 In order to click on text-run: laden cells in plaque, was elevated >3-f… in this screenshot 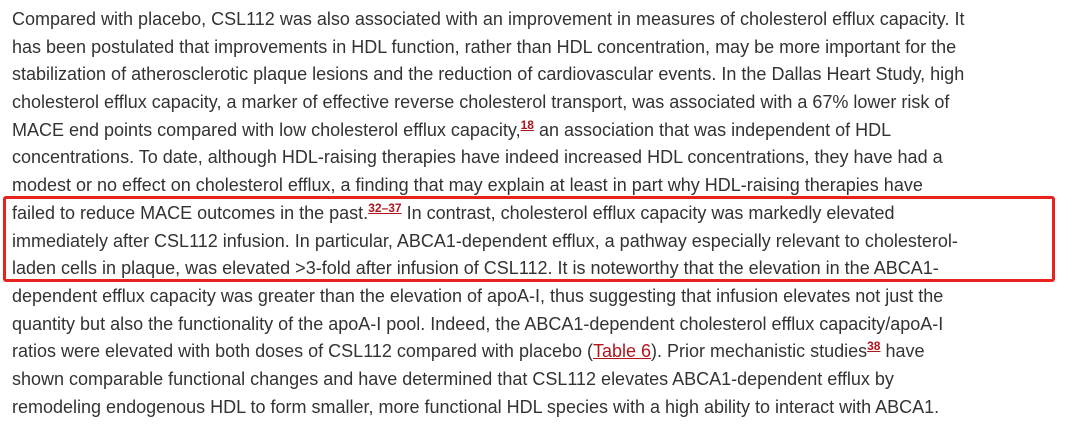, I will do `click(475, 268)`.